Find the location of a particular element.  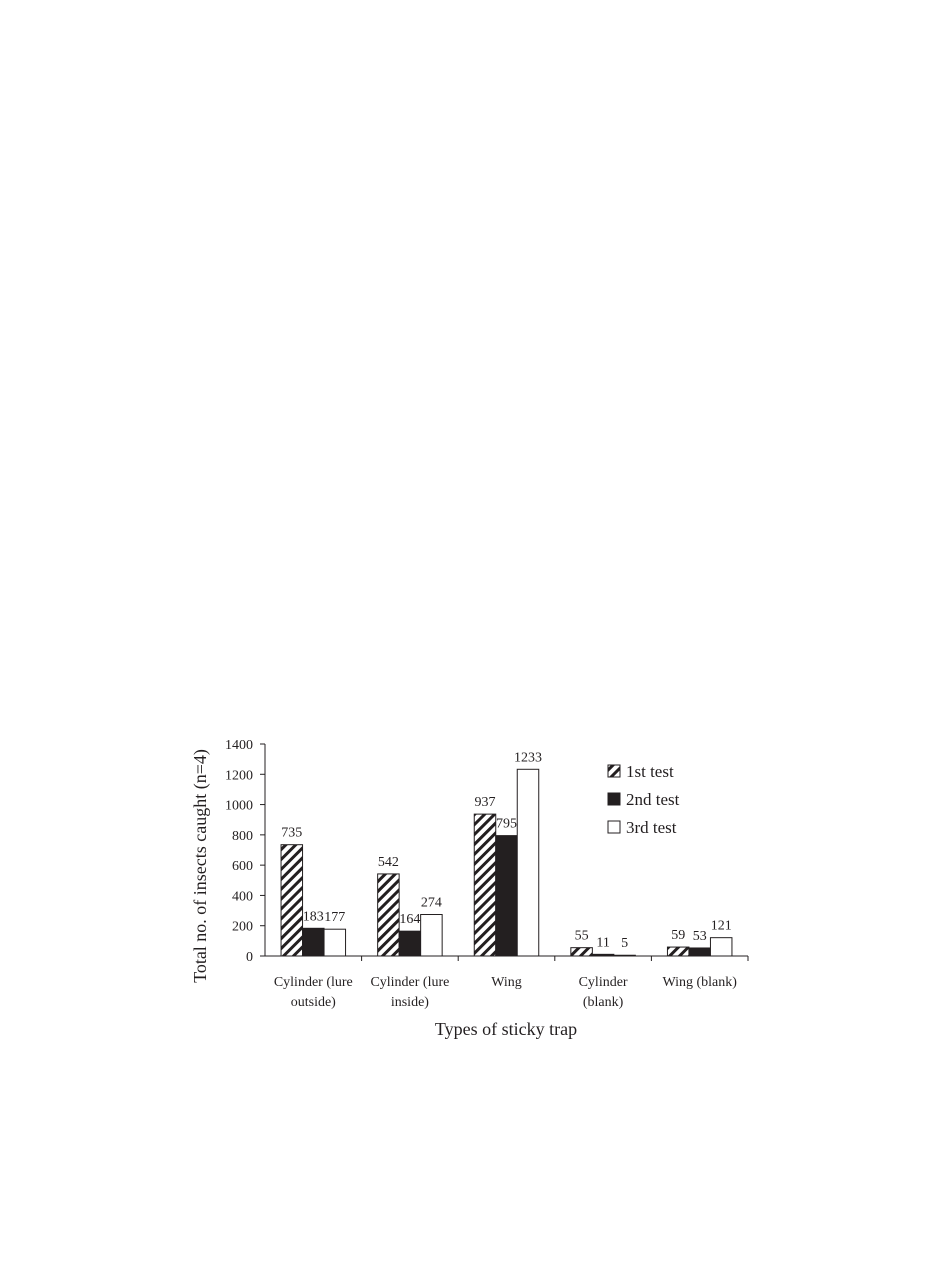

value-label: 735 is located at coordinates (291, 833).